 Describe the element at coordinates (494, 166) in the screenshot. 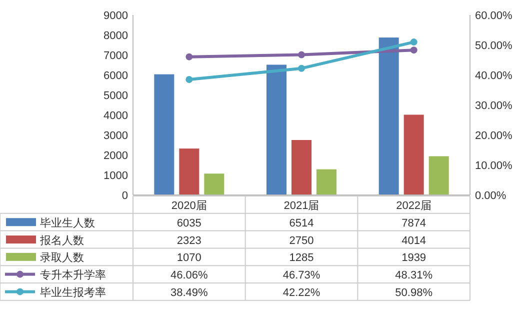

I see `y2-tick-label: 10.00%` at that location.